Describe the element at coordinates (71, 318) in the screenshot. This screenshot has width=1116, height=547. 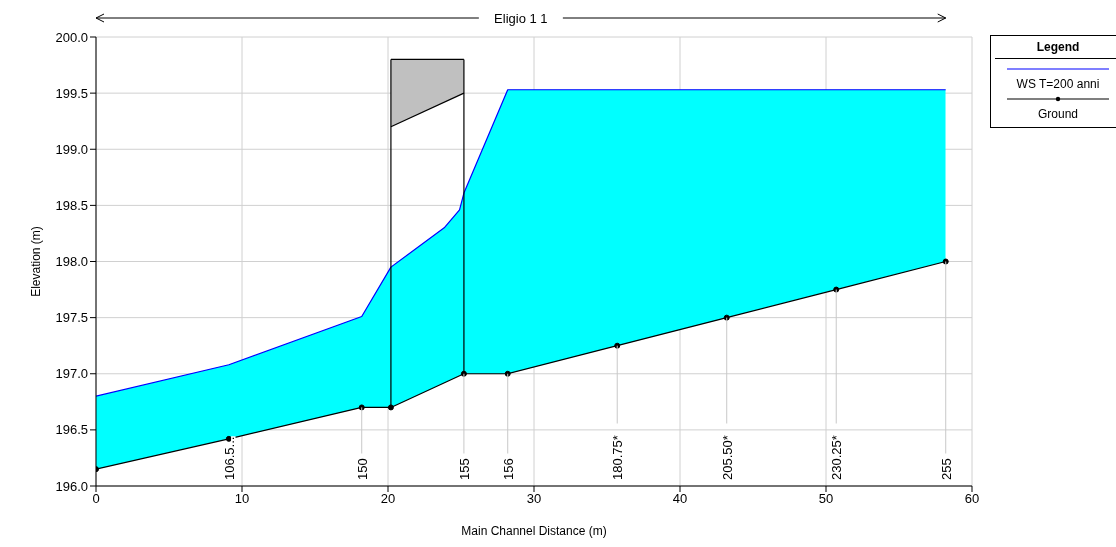
I see `y-tick-label: 197.5` at that location.